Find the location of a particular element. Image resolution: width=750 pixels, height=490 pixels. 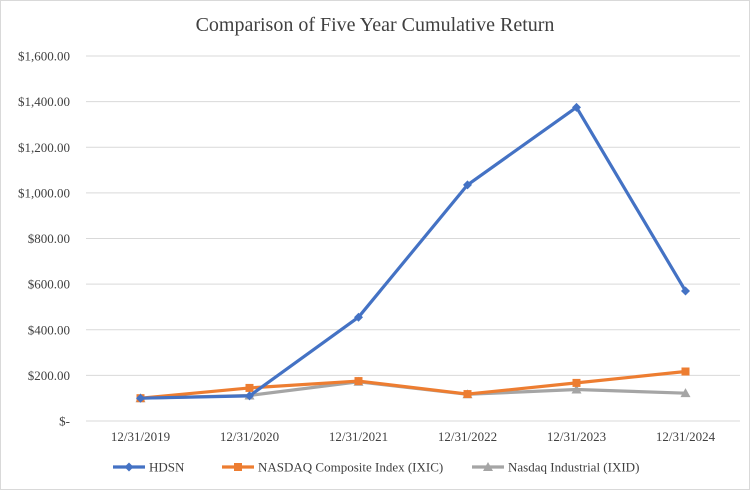

x-tick-label: 12/31/2023 is located at coordinates (576, 436).